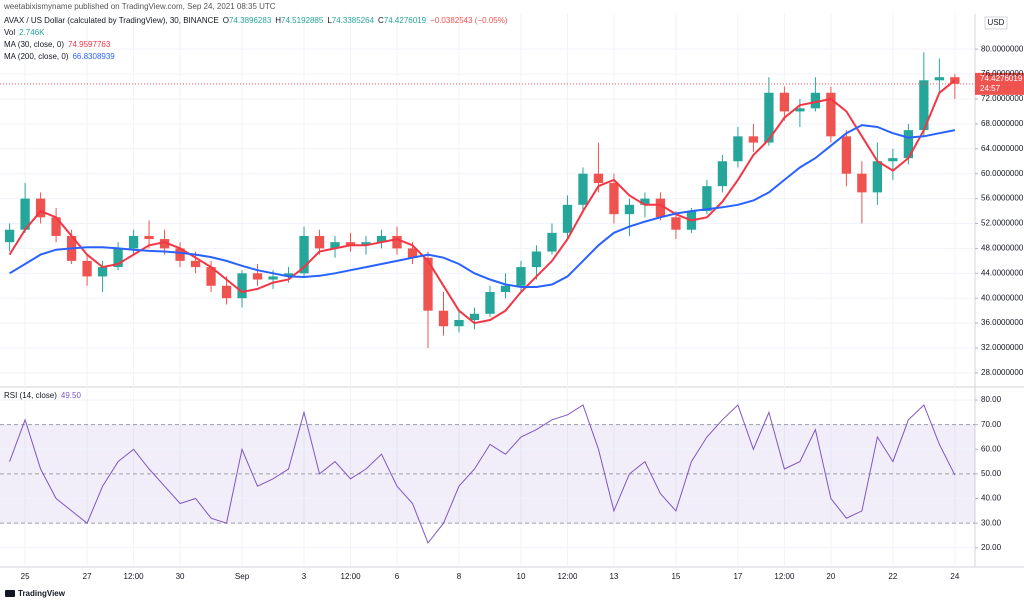  I want to click on quote-key: H, so click(278, 20).